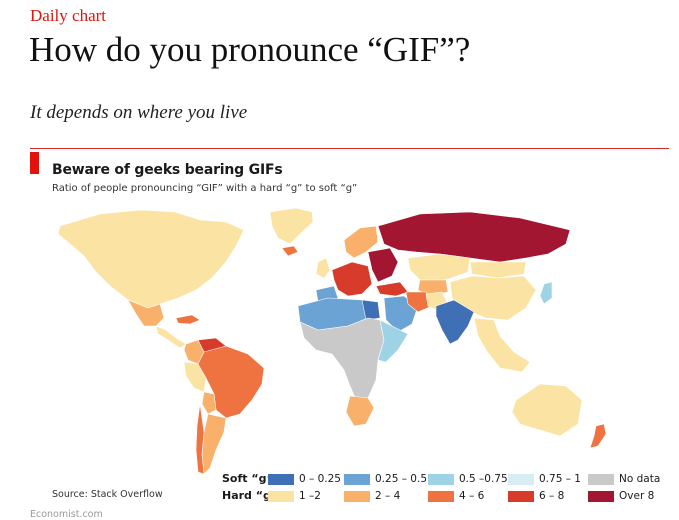  What do you see at coordinates (455, 322) in the screenshot?
I see `region-india` at bounding box center [455, 322].